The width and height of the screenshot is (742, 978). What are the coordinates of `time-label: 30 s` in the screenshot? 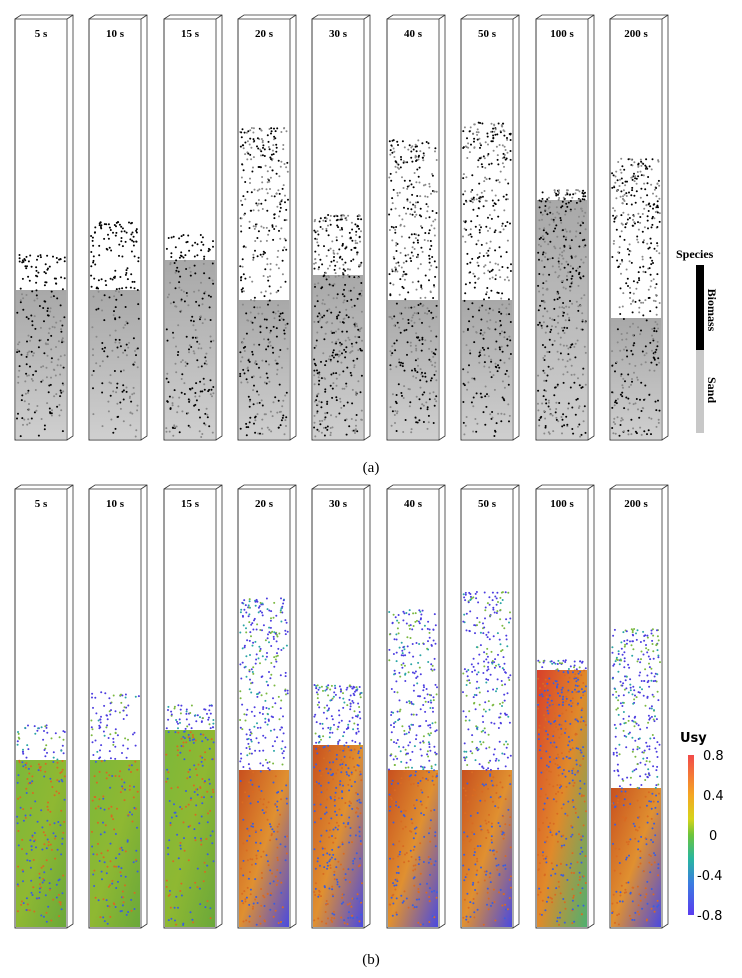 It's located at (338, 504).